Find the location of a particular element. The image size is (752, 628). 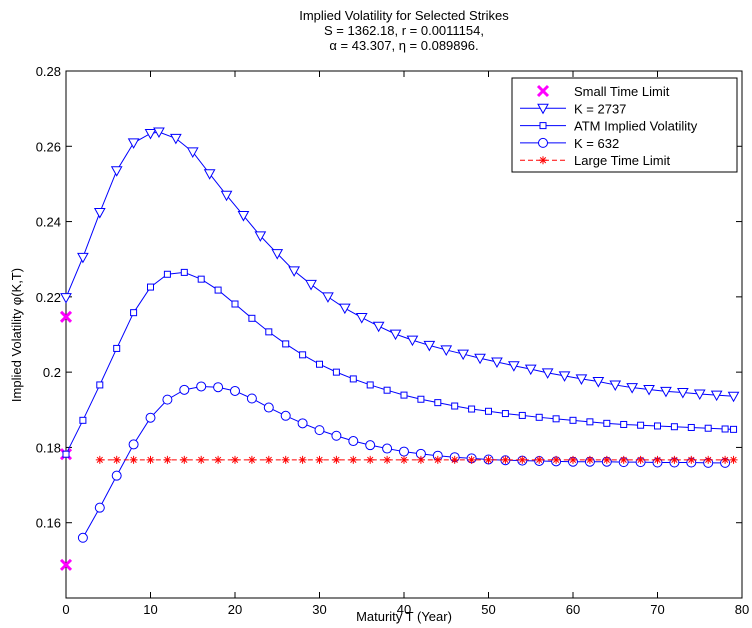

legend-label: K = 2737 is located at coordinates (600, 108).